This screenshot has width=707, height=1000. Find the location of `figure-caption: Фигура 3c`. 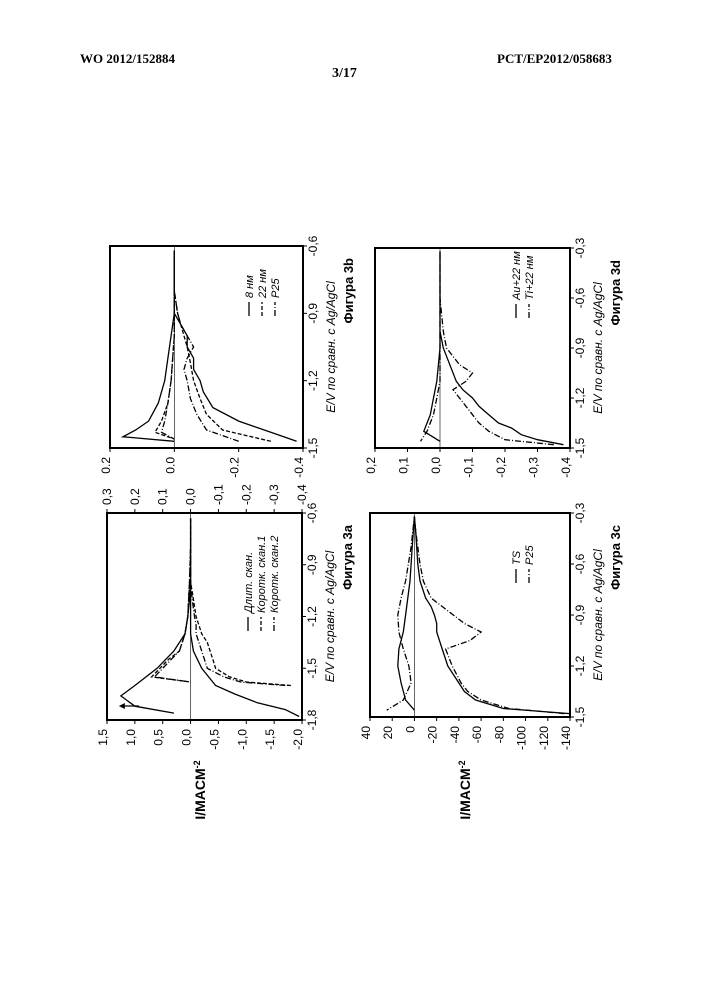

figure-caption: Фигура 3c is located at coordinates (615, 557).